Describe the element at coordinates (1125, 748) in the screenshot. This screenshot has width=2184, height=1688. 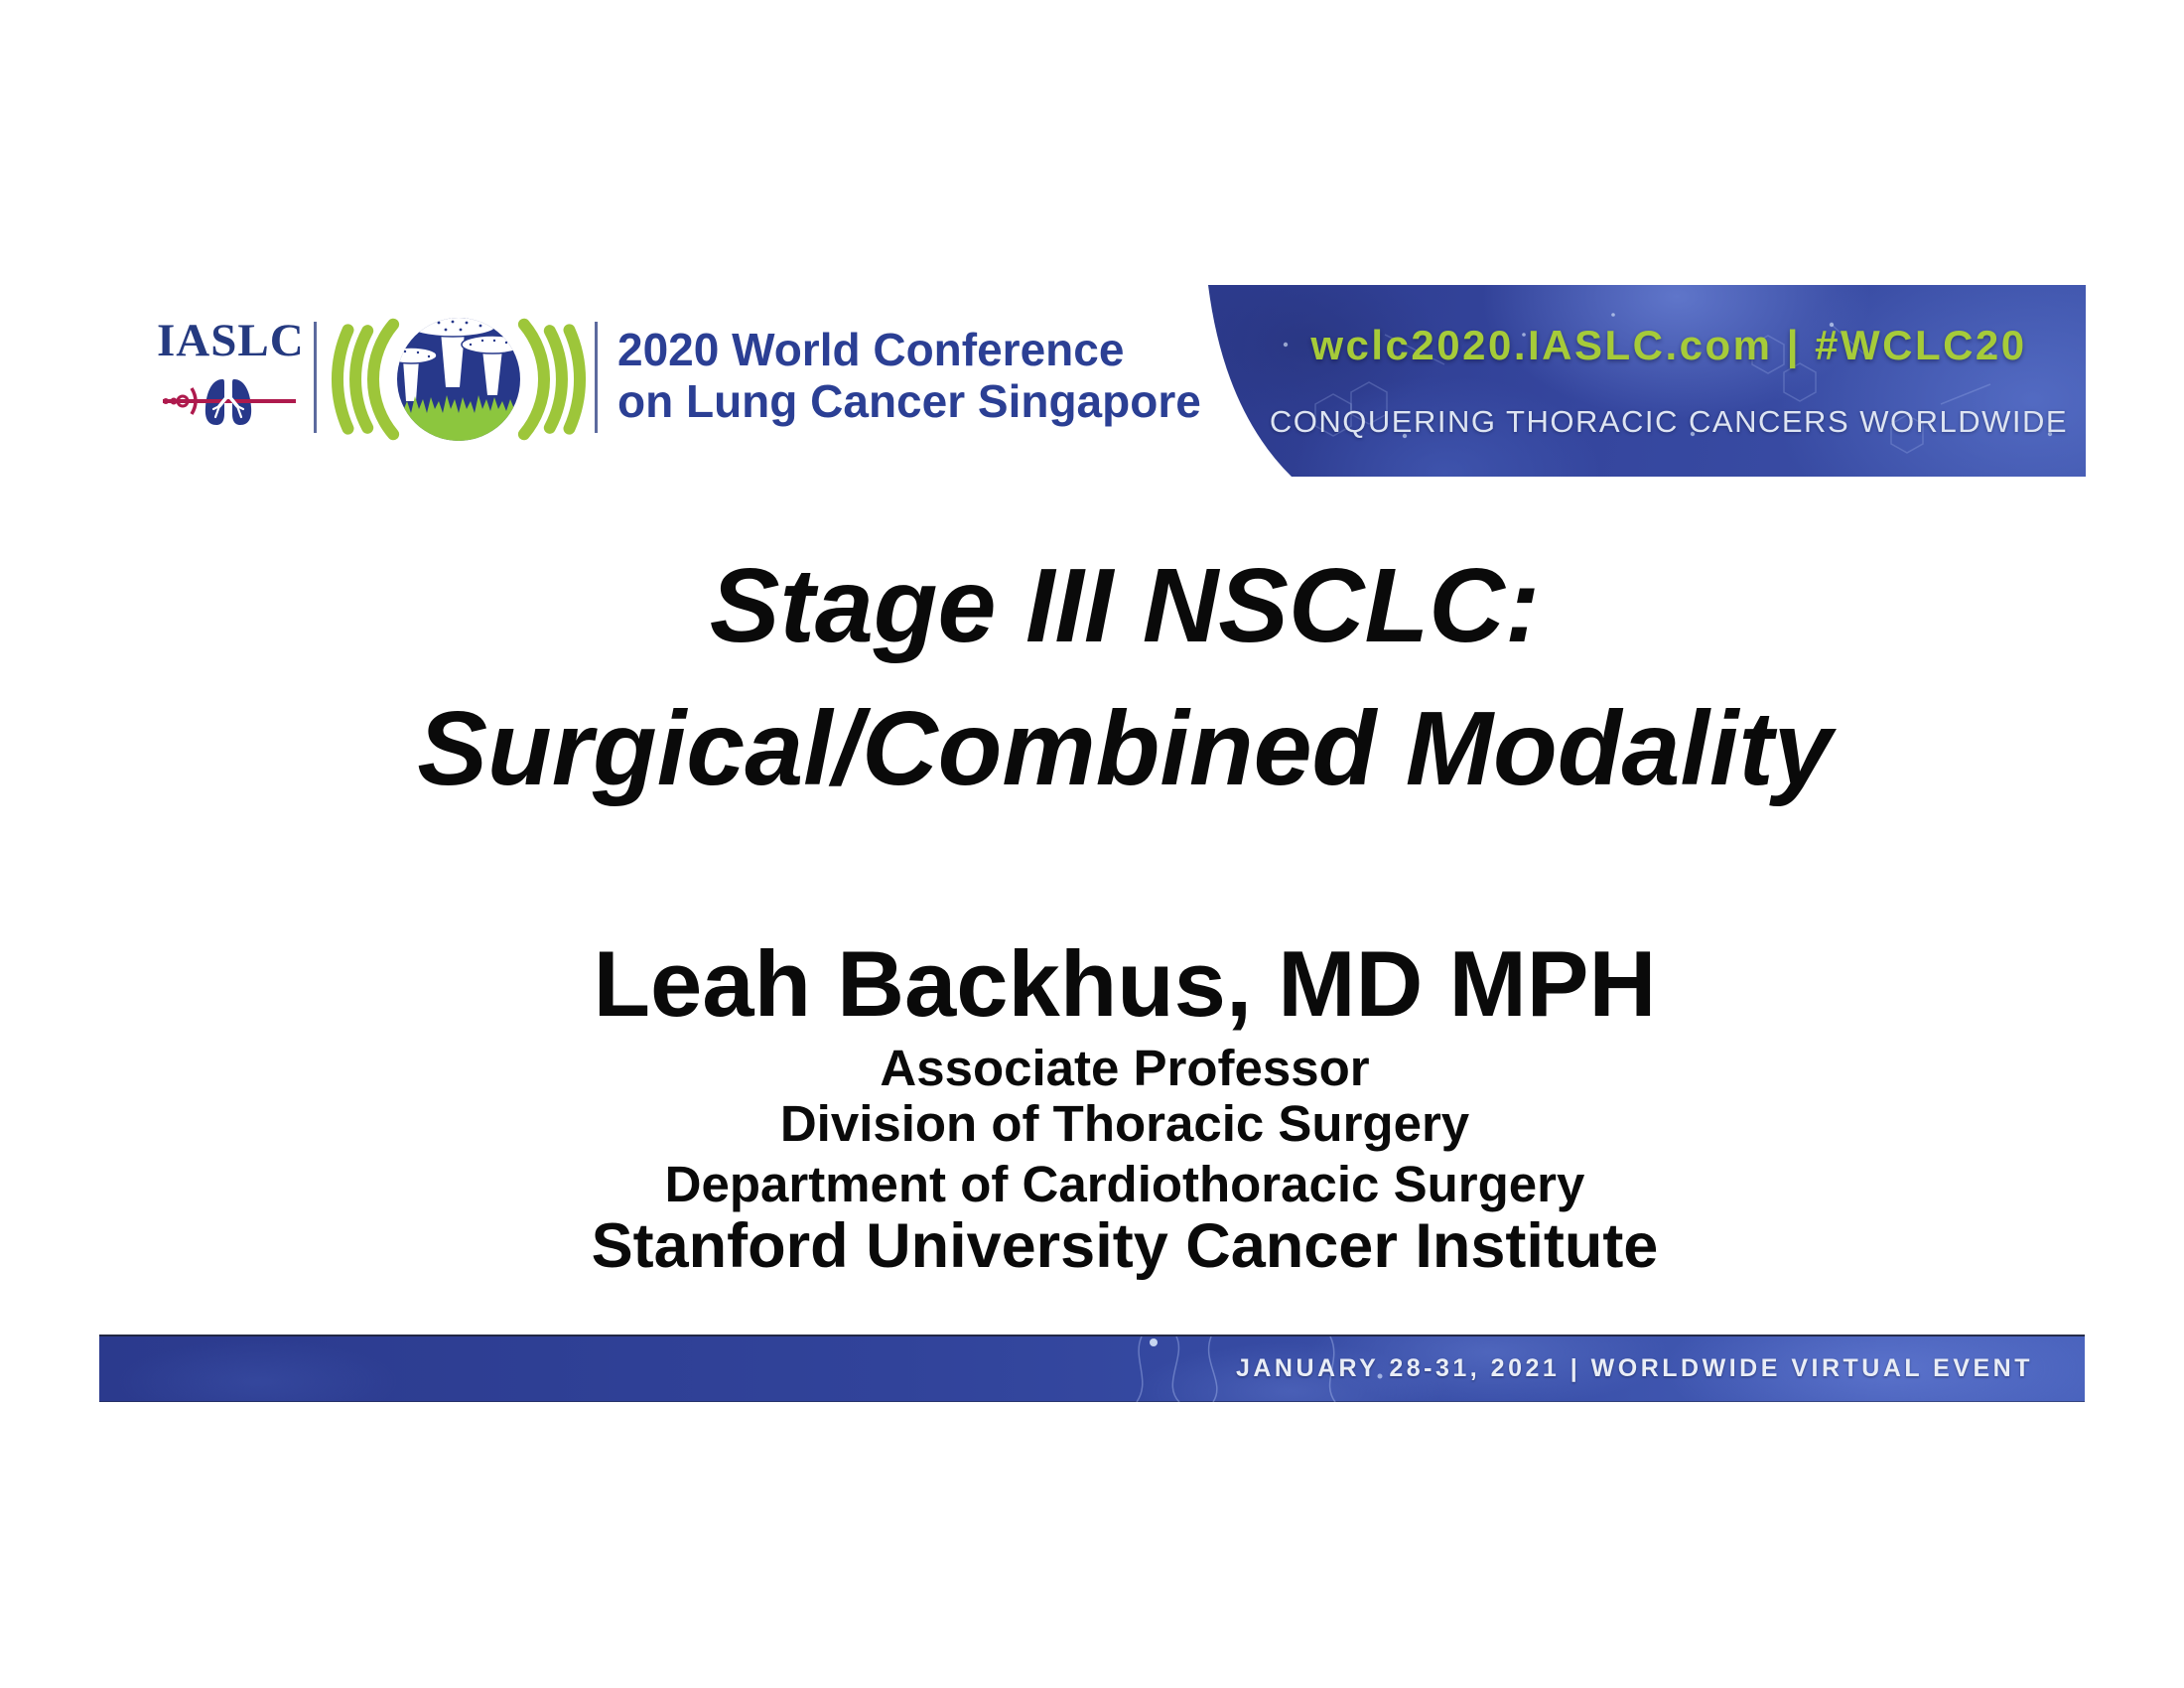
I see `slide-title-line2: Surgical/Combined Modality` at that location.